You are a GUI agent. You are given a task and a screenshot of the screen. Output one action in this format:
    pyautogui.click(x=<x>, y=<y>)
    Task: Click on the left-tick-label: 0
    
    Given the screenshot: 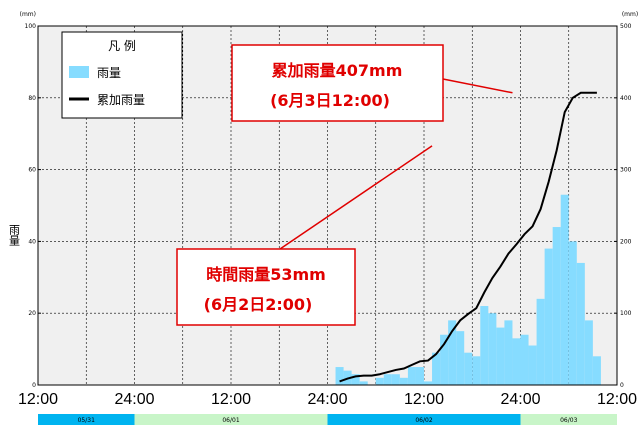 What is the action you would take?
    pyautogui.click(x=34, y=385)
    